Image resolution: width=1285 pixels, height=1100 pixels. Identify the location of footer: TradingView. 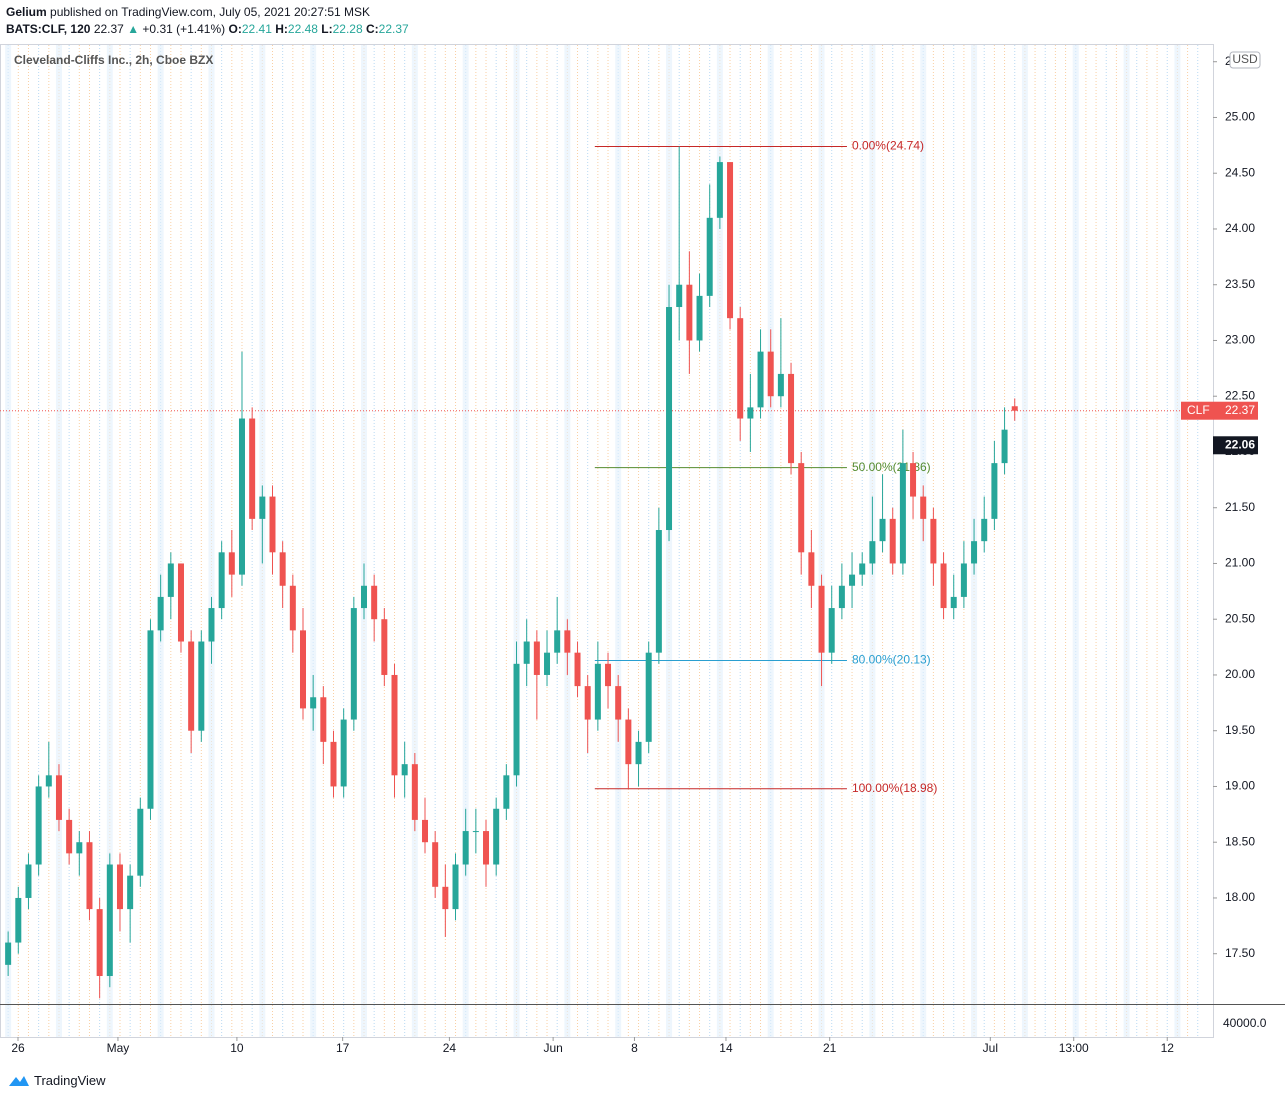
(57, 1080).